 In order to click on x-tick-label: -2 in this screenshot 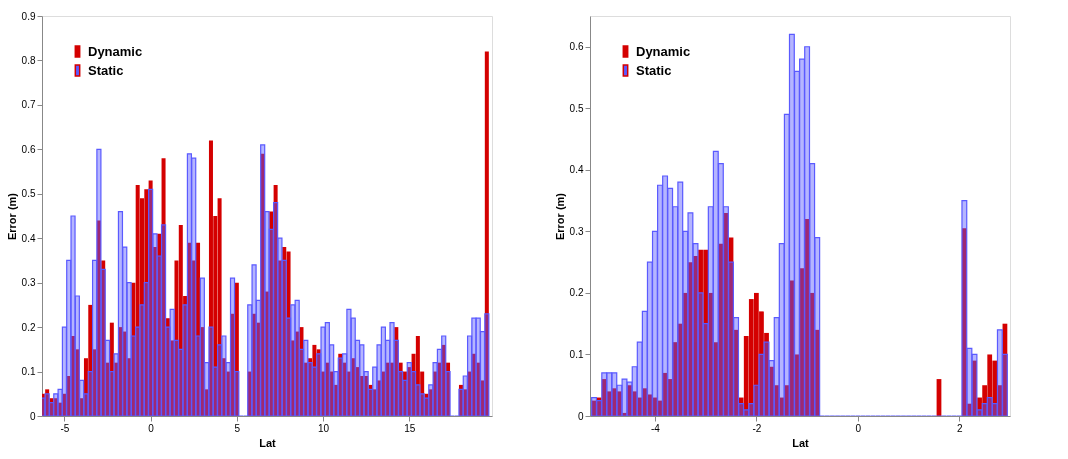, I will do `click(757, 428)`.